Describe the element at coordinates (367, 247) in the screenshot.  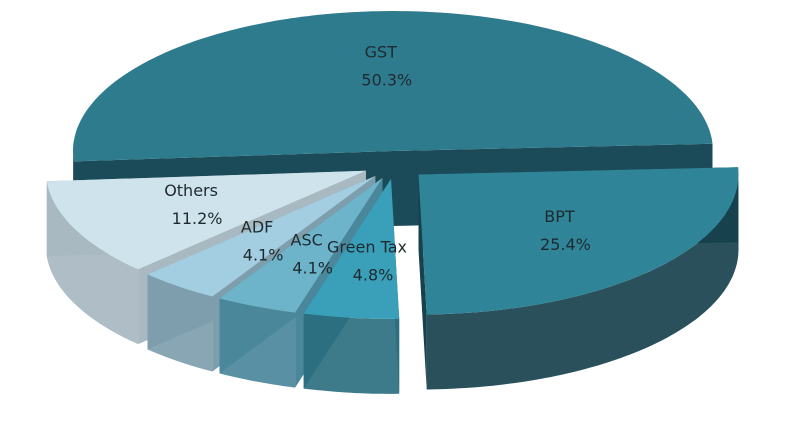
I see `slice-label: Green Tax` at that location.